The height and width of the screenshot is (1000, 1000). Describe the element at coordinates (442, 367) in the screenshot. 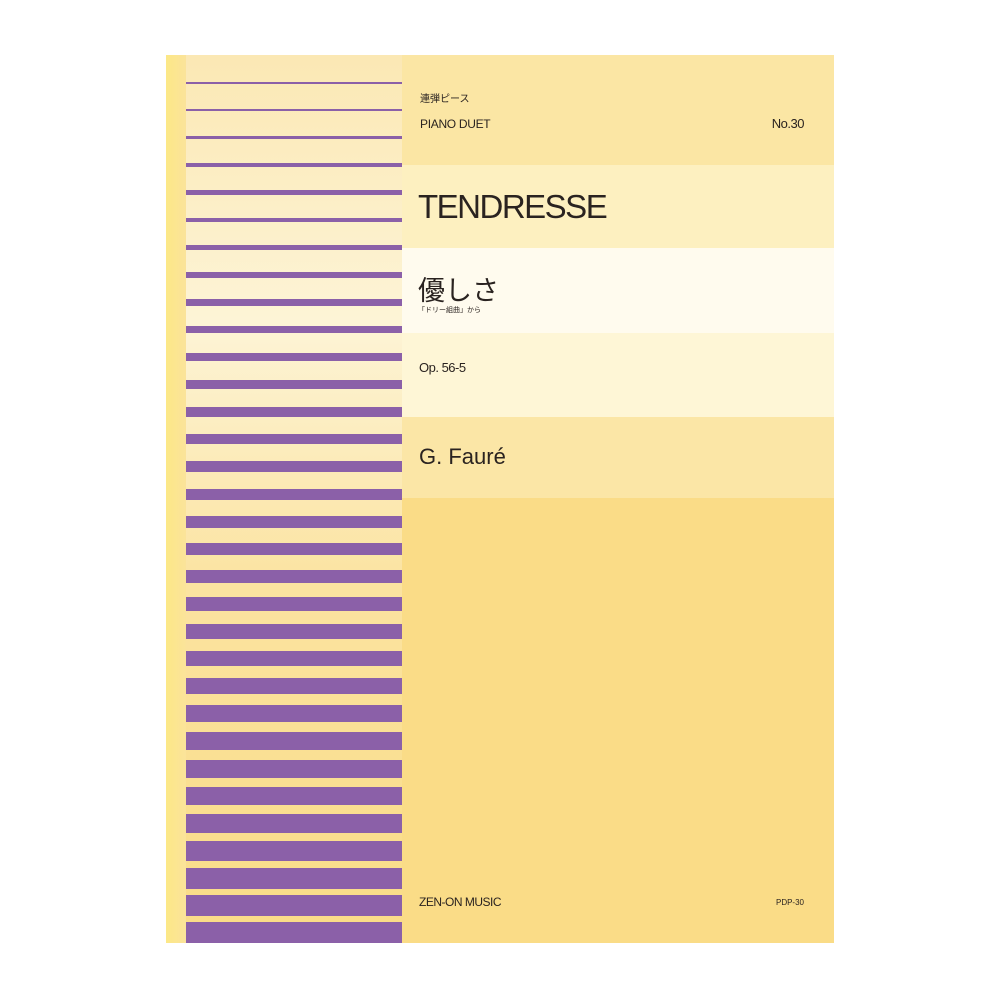

I see `opus: Op. 56-5` at that location.